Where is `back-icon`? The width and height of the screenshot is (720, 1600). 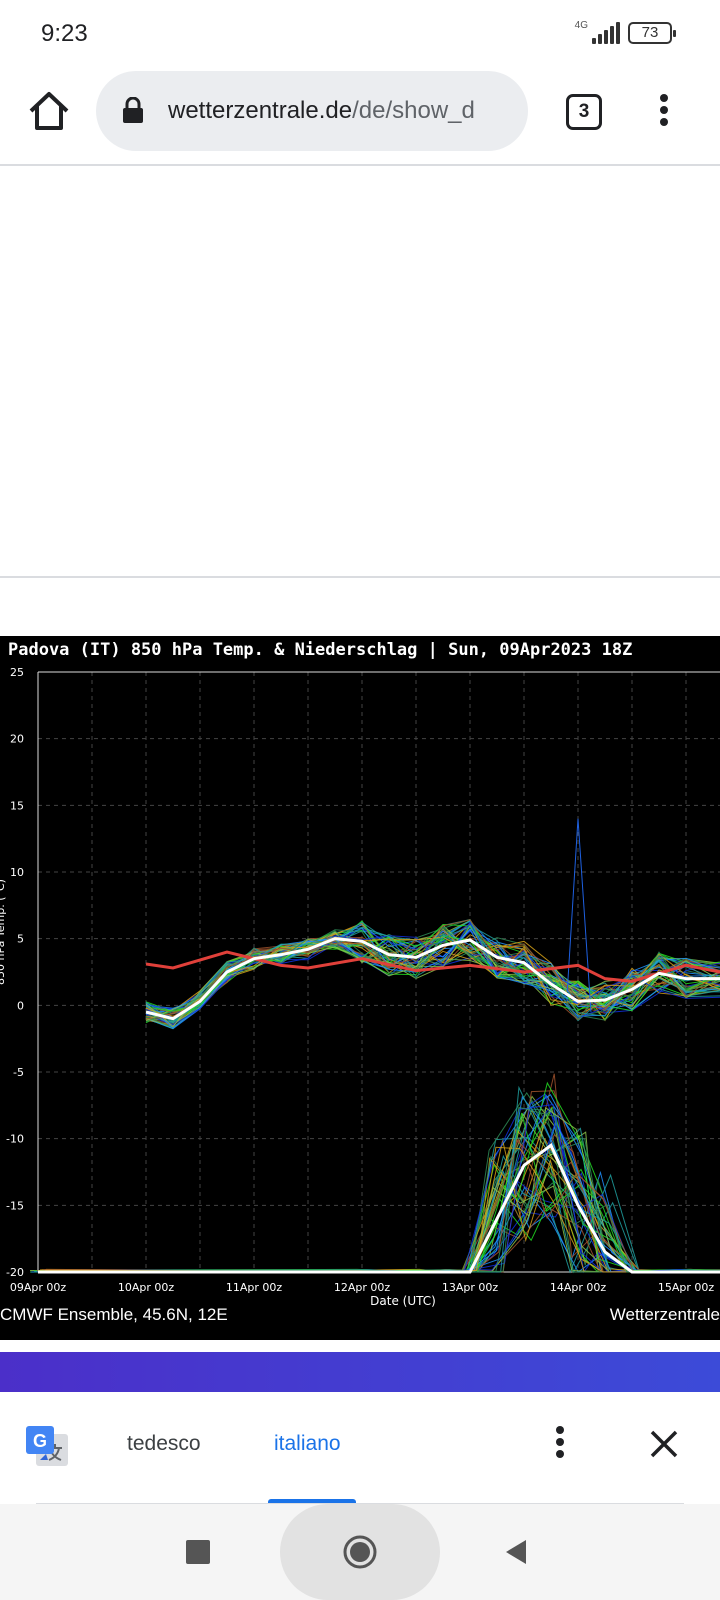 back-icon is located at coordinates (516, 1552).